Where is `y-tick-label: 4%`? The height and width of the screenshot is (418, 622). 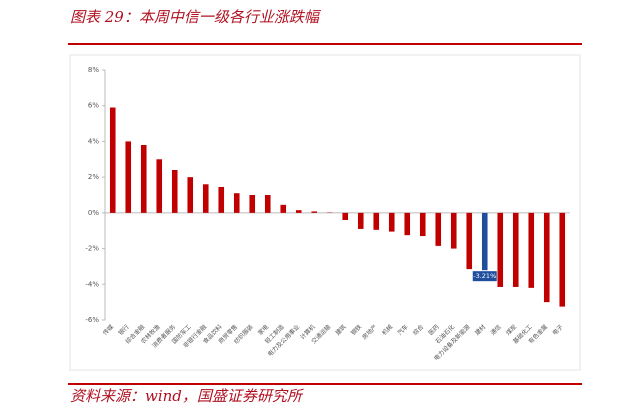 y-tick-label: 4% is located at coordinates (93, 141).